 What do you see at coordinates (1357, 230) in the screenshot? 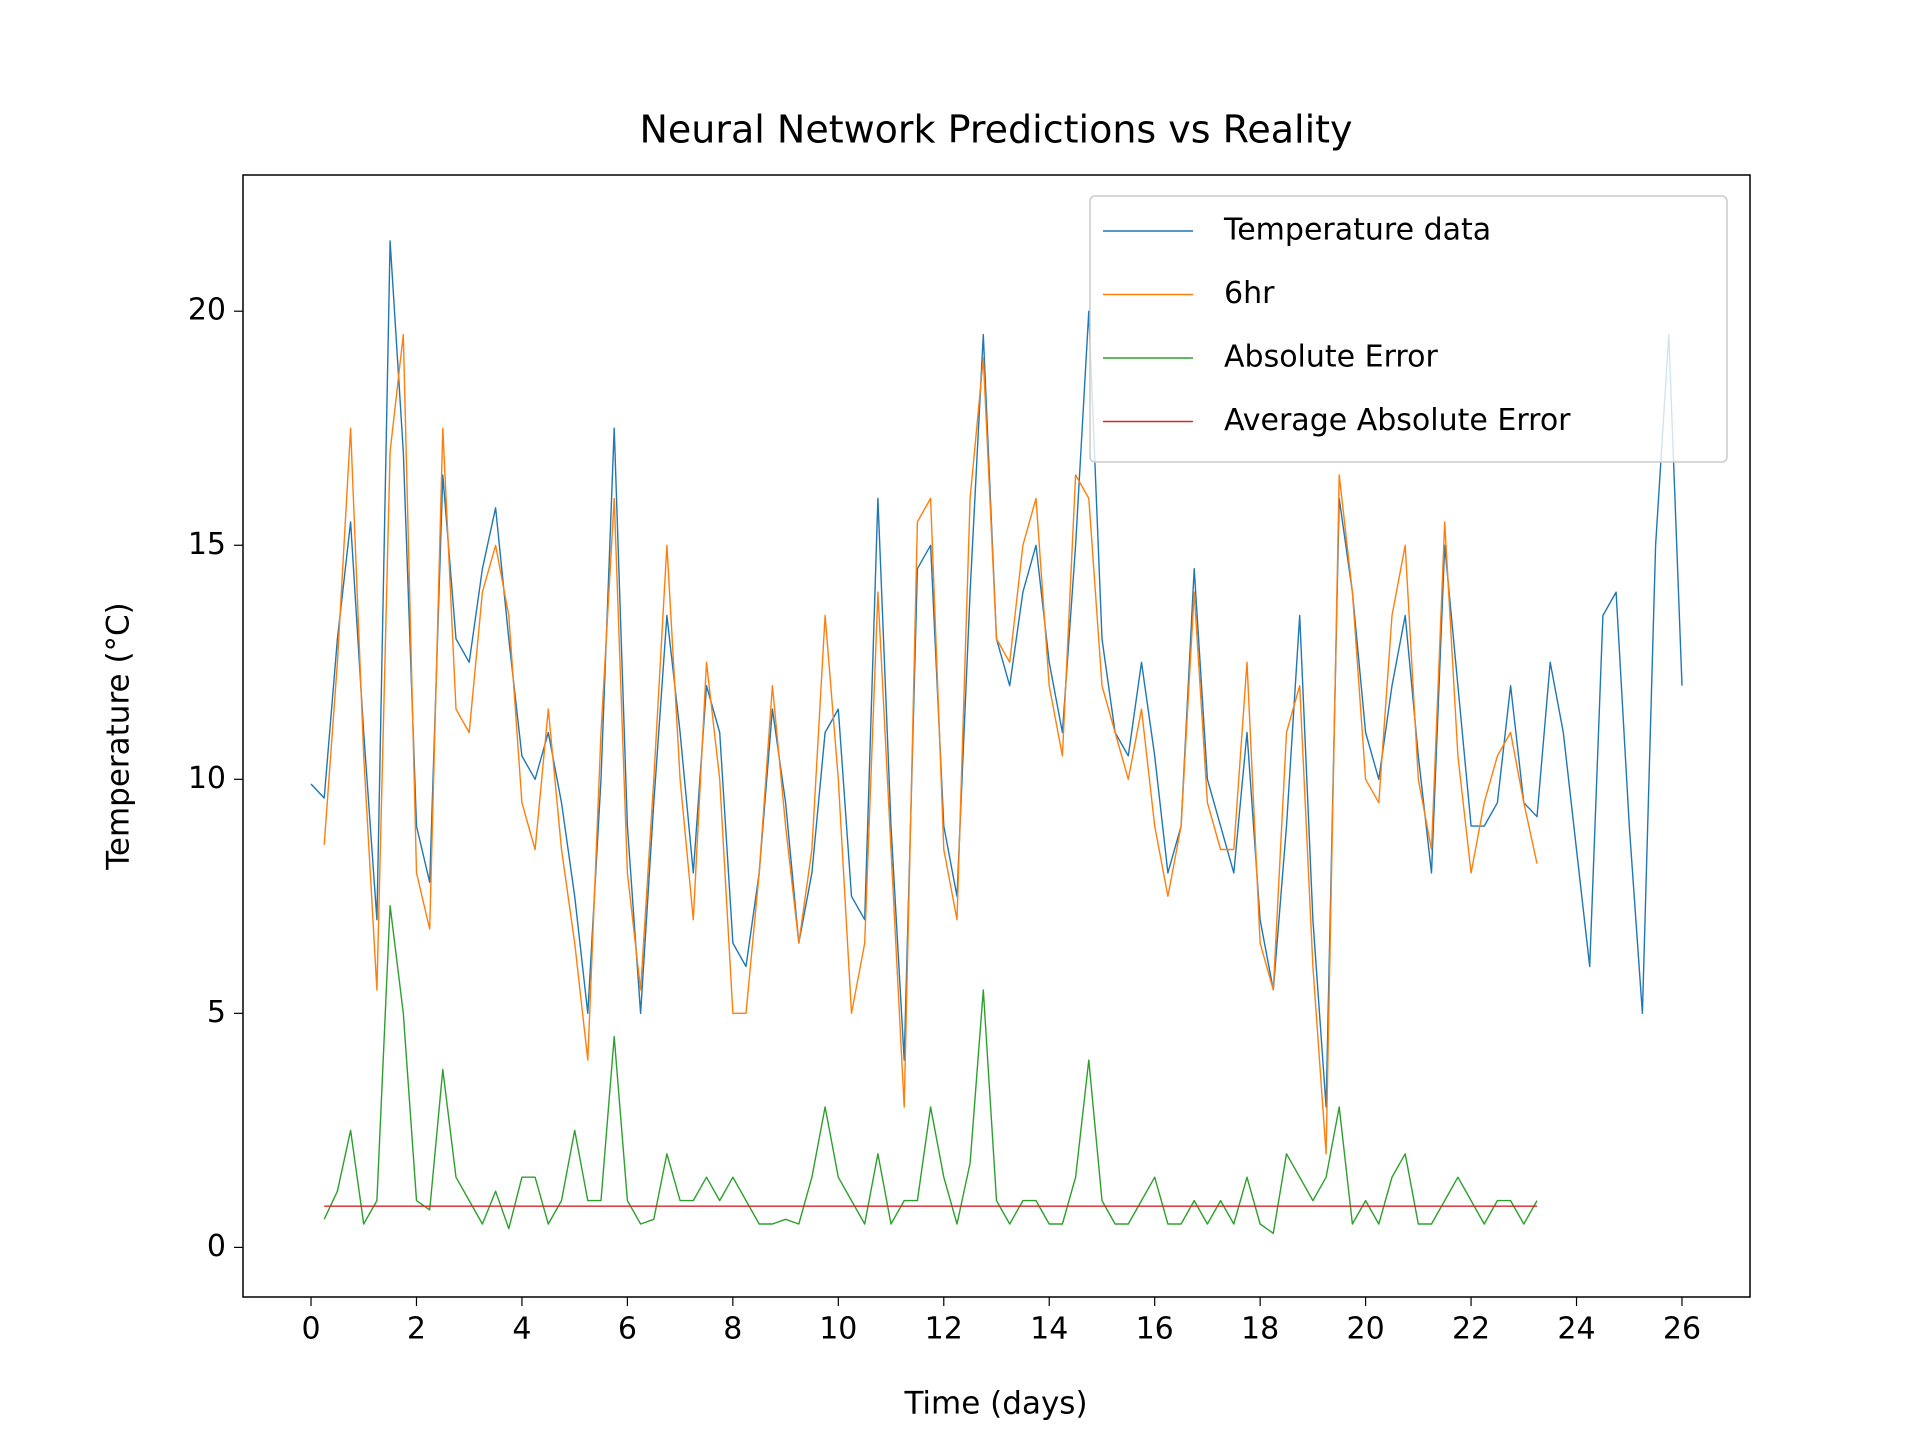
I see `legend-label: Temperature data` at bounding box center [1357, 230].